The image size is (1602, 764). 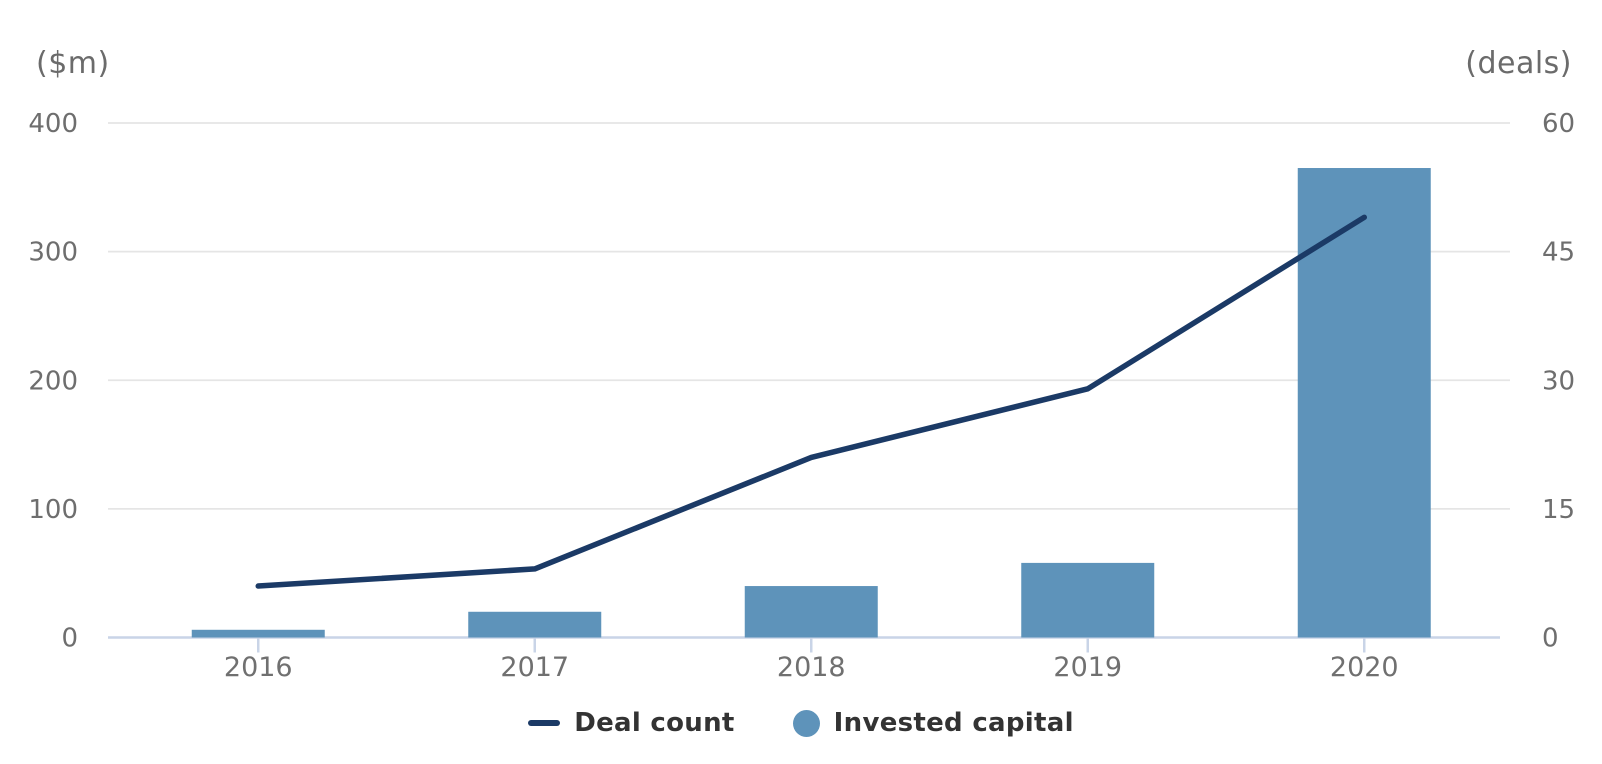 What do you see at coordinates (1558, 510) in the screenshot?
I see `right-axis-tick-label: 15` at bounding box center [1558, 510].